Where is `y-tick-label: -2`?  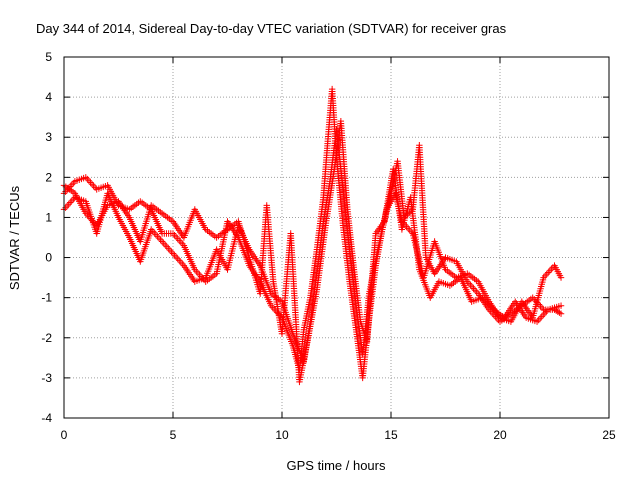 y-tick-label: -2 is located at coordinates (46, 338).